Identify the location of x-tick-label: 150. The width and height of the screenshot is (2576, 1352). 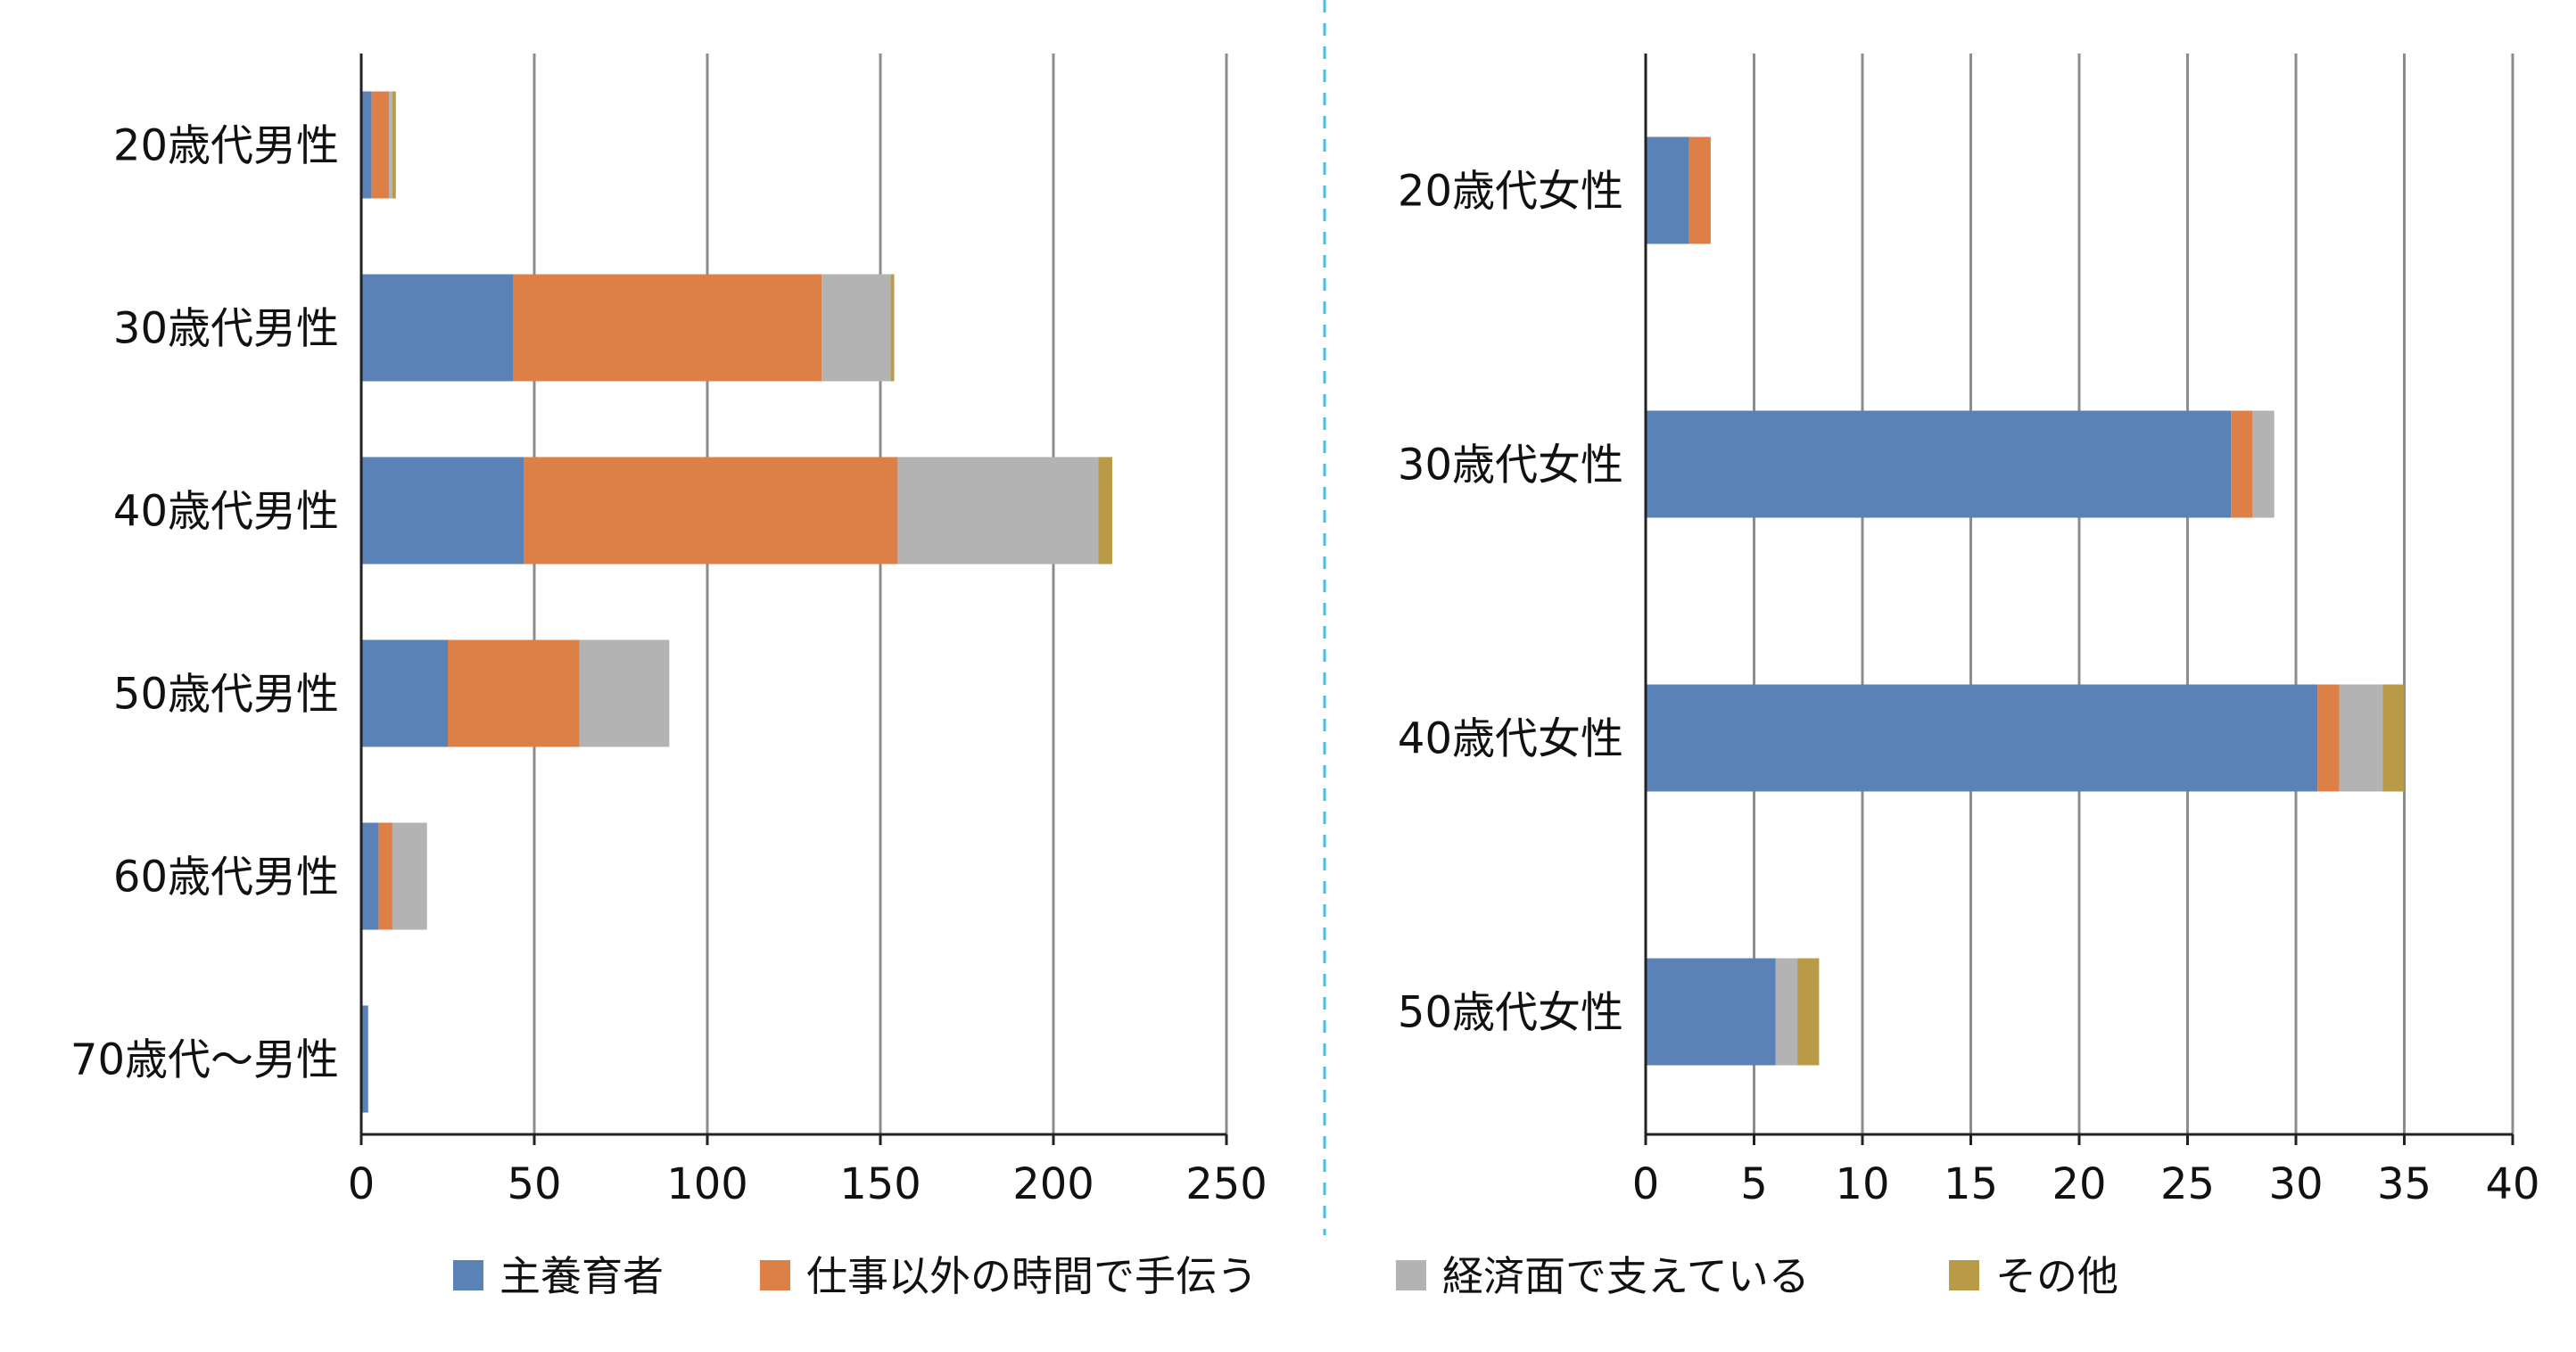
(880, 1184).